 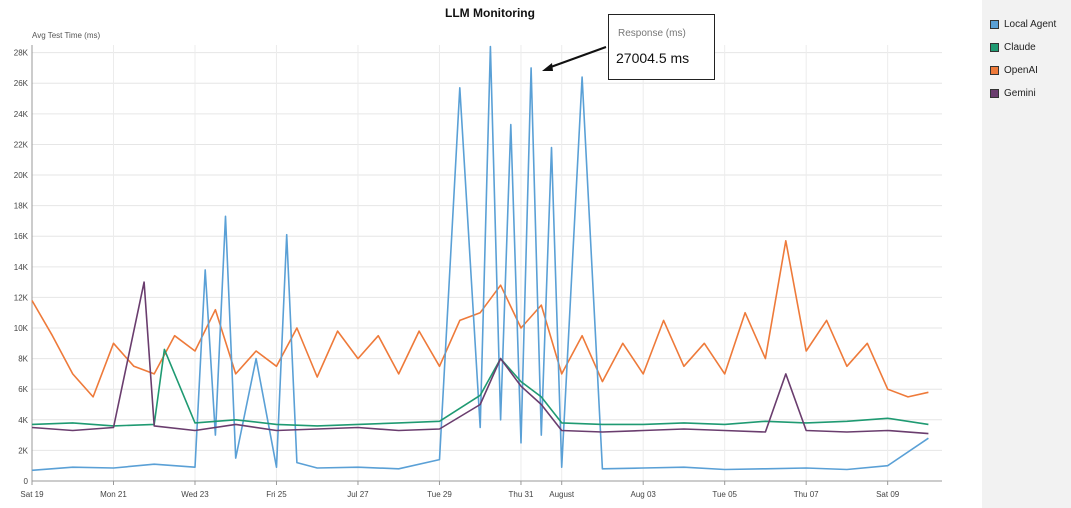 I want to click on legend-label: Local Agent, so click(x=1030, y=24).